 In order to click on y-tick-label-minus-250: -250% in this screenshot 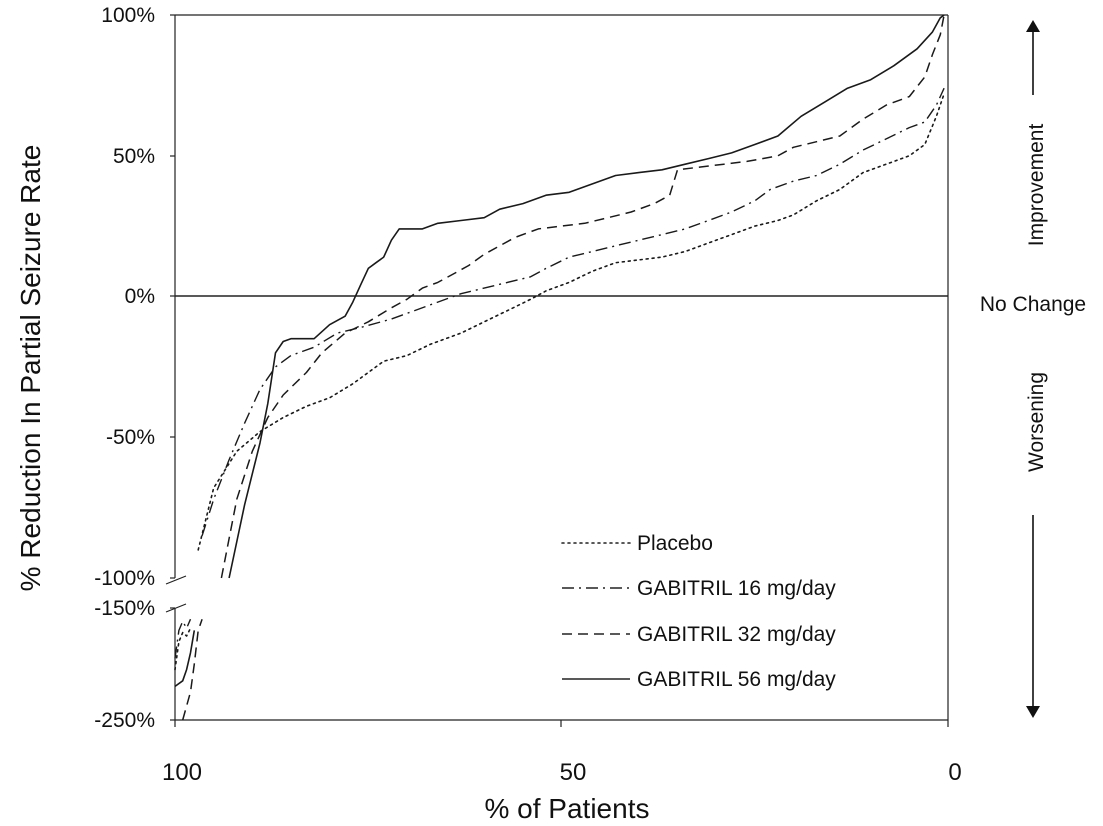, I will do `click(124, 720)`.